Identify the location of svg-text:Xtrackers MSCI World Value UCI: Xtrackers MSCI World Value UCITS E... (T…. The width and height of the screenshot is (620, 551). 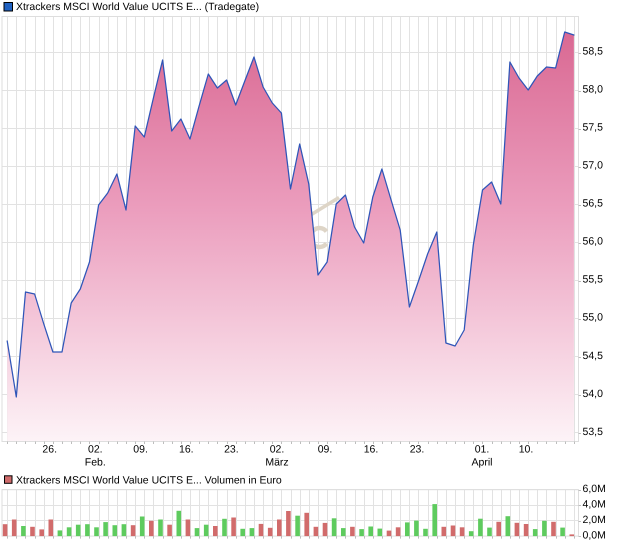
(137, 7).